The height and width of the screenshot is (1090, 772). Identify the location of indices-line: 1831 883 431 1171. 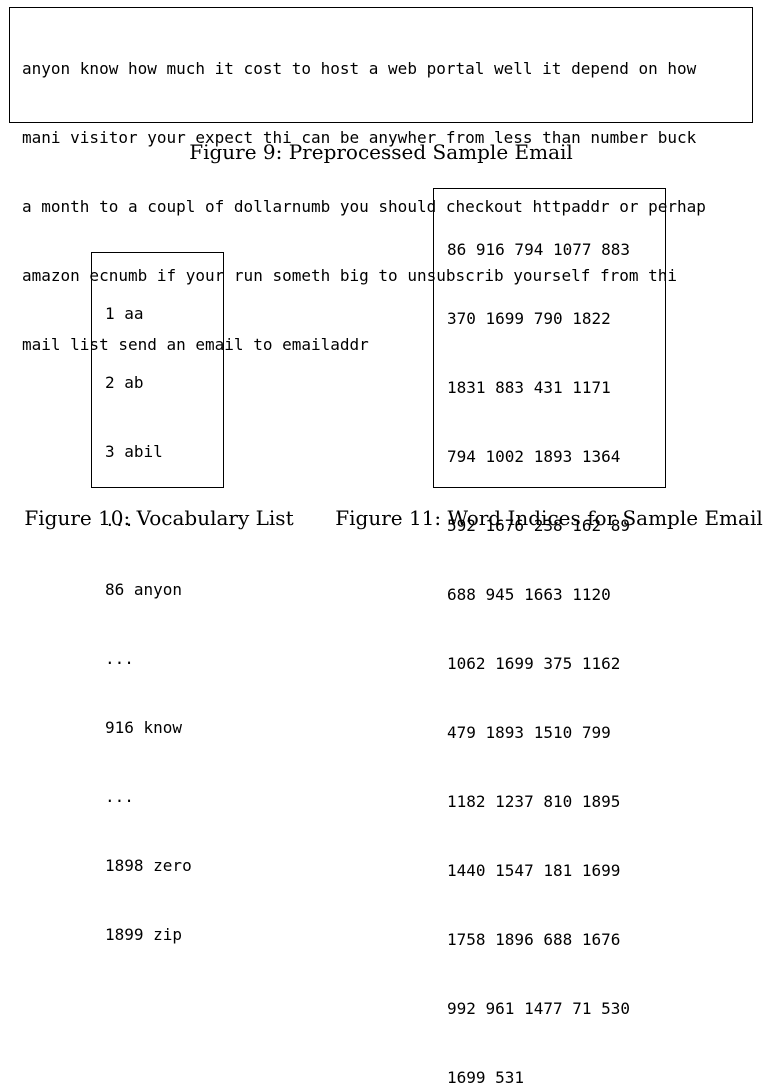
(529, 387).